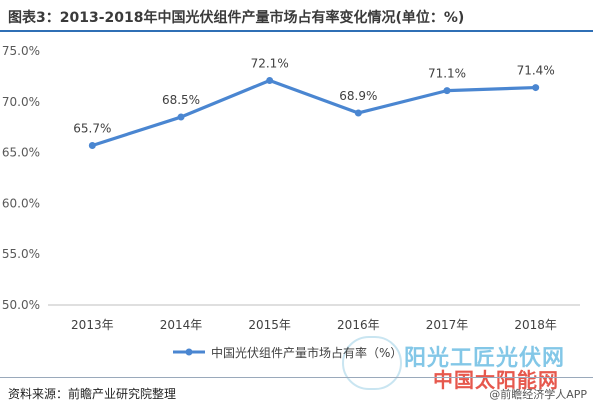  Describe the element at coordinates (496, 380) in the screenshot. I see `watermark-brand-bottom: 中国太阳能网` at that location.